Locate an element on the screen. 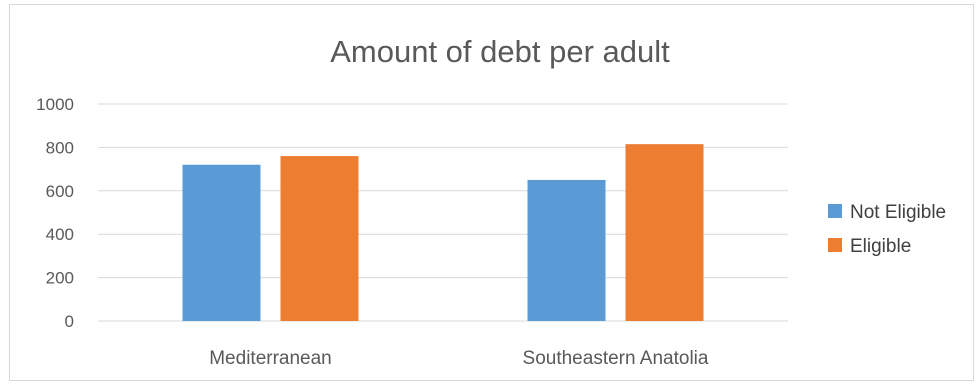  y-tick-label: 0 is located at coordinates (69, 321).